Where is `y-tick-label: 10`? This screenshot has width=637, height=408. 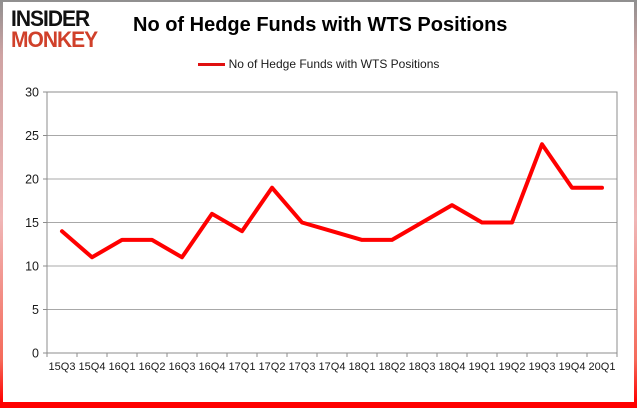 y-tick-label: 10 is located at coordinates (32, 267).